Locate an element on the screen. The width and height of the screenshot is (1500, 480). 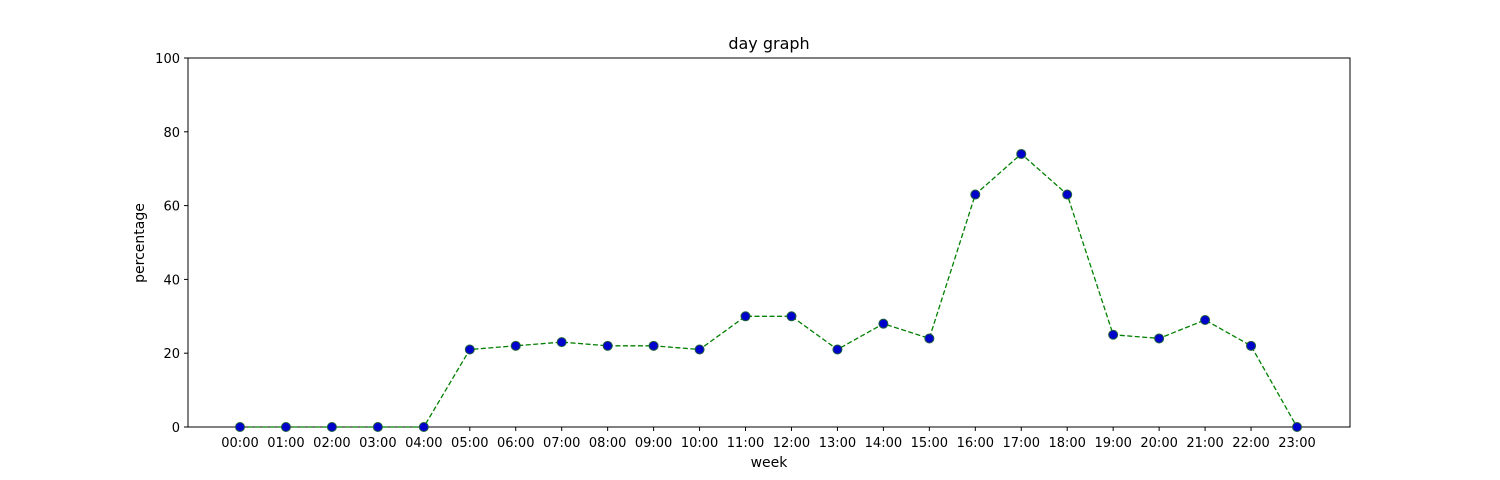
x-tick-label: 05:00 is located at coordinates (469, 443).